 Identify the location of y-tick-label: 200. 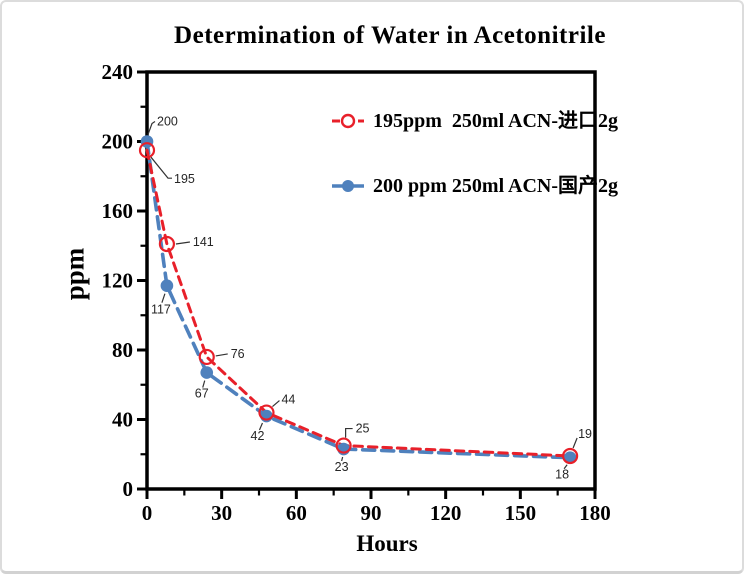
(118, 142).